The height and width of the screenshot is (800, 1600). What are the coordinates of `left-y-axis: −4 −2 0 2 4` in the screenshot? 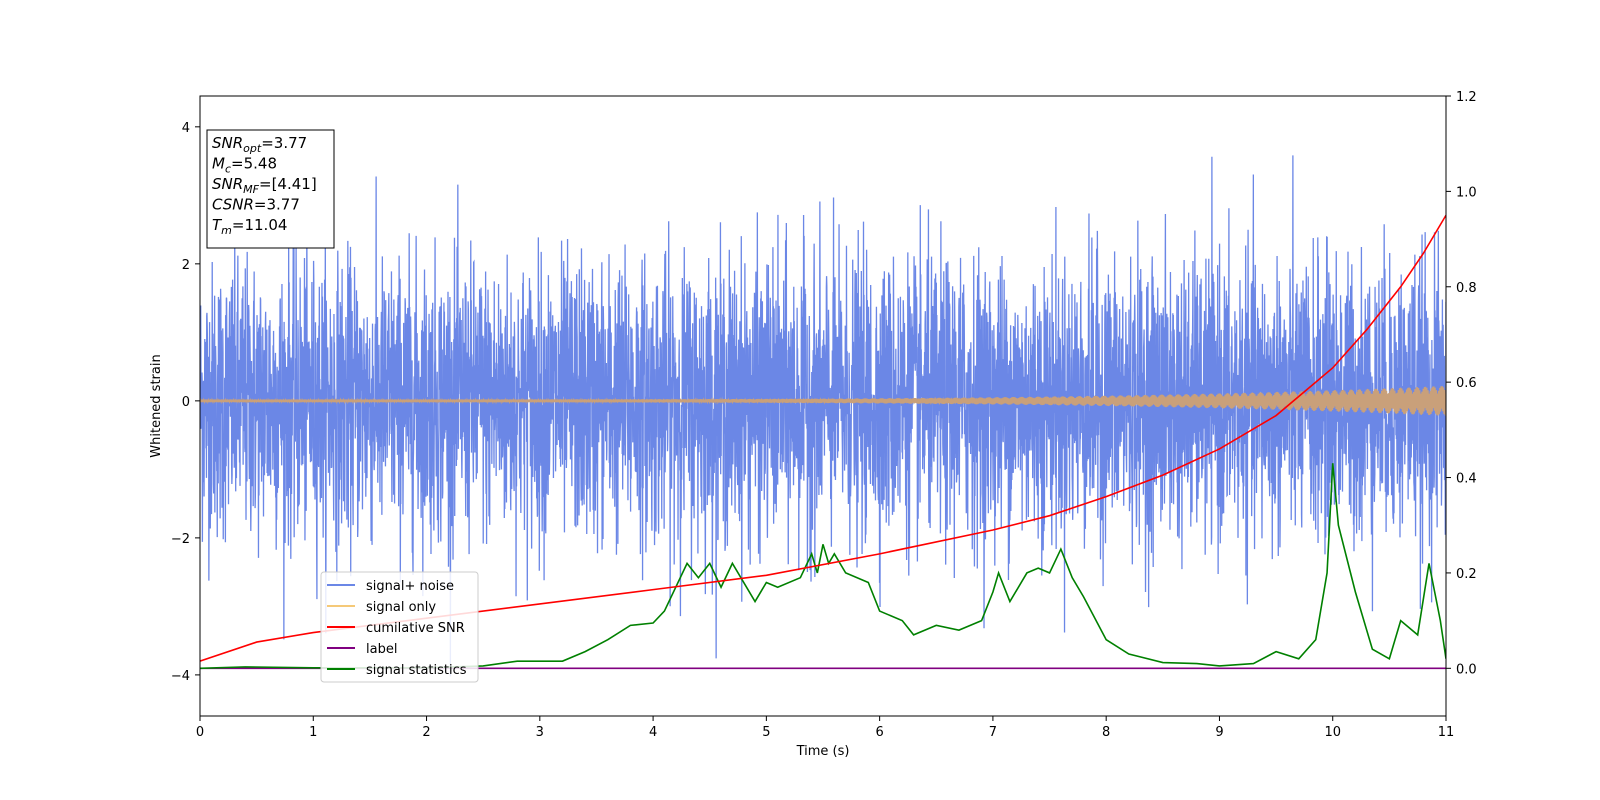 It's located at (185, 402).